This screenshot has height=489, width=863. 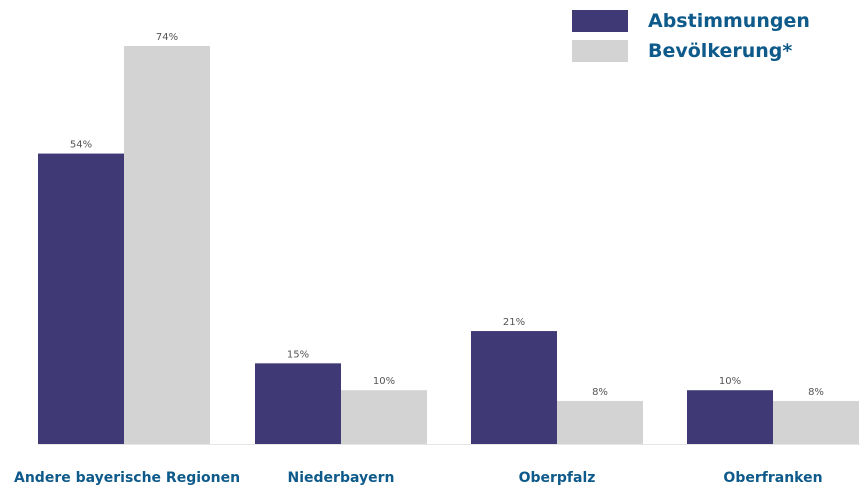 I want to click on value-label-abstimmungen-2: 21%, so click(x=514, y=322).